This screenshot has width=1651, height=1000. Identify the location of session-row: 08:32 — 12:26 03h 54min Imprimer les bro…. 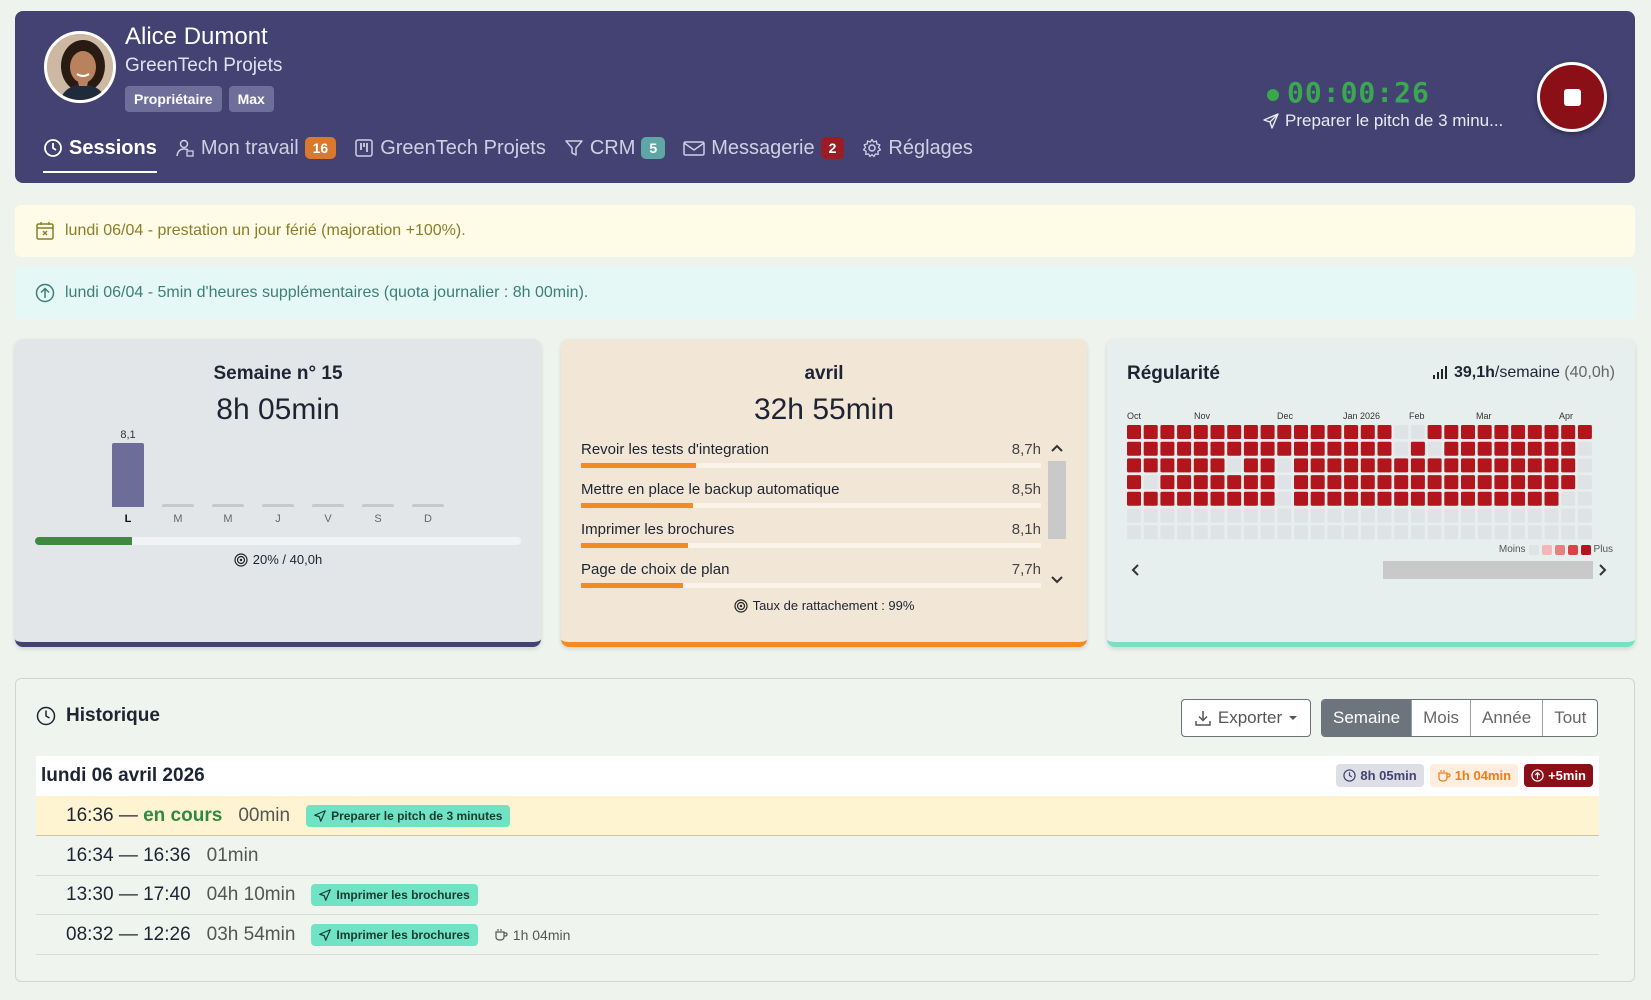
(817, 935).